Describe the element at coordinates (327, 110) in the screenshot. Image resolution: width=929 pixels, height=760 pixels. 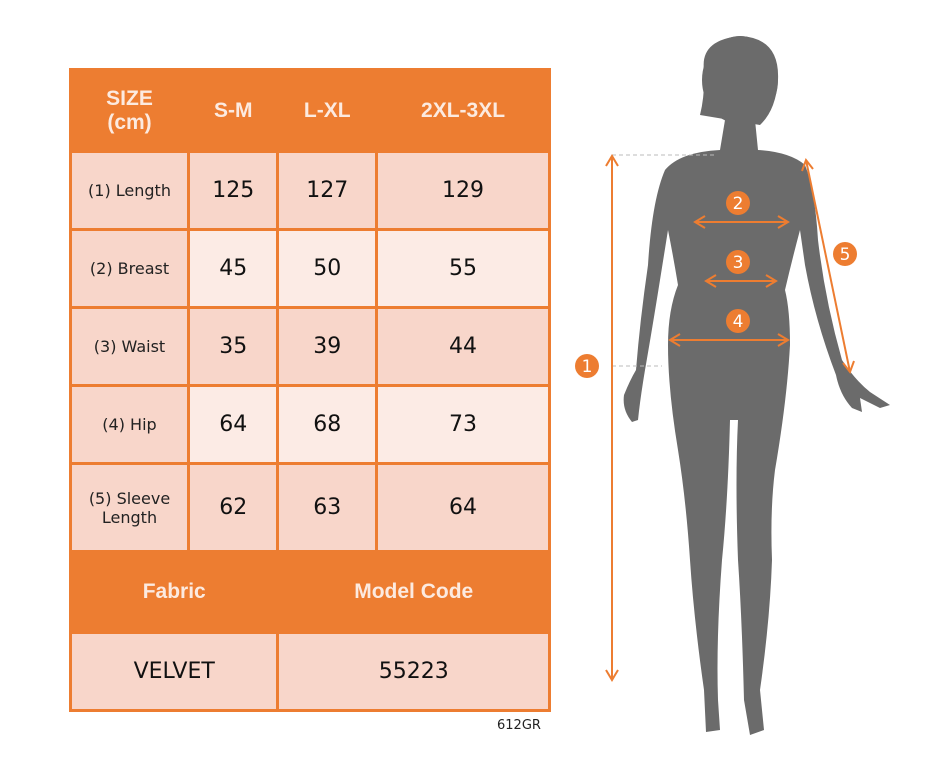
I see `col-header: L-XL` at that location.